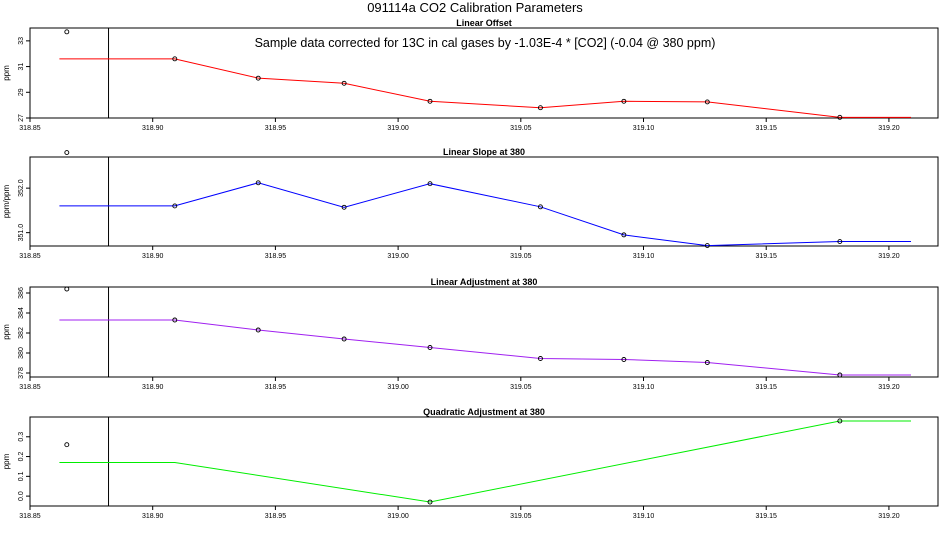  What do you see at coordinates (21, 353) in the screenshot?
I see `y-tick-label: 380` at bounding box center [21, 353].